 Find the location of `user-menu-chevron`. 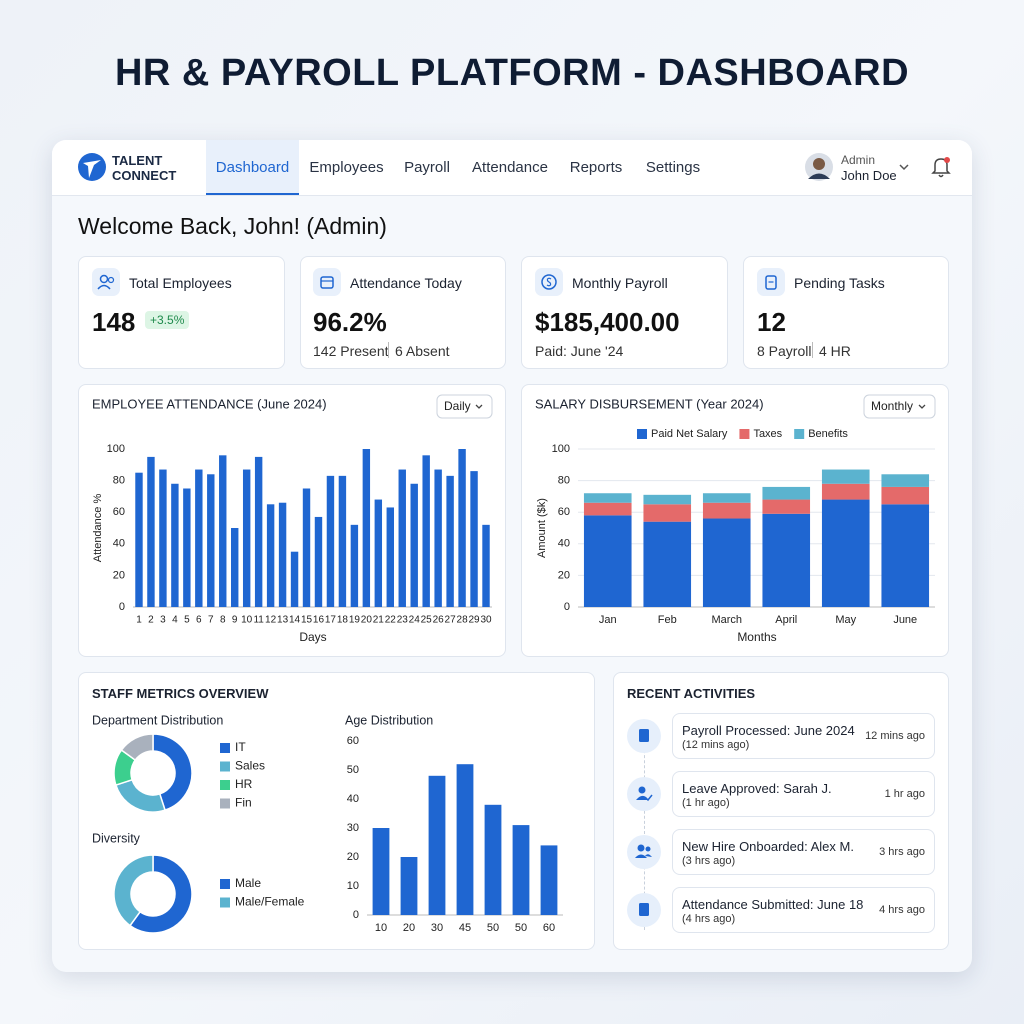

user-menu-chevron is located at coordinates (904, 167).